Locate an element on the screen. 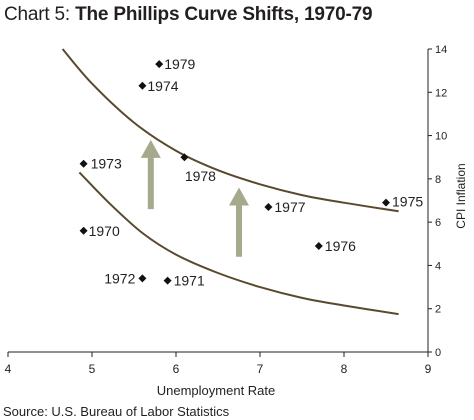 The width and height of the screenshot is (474, 420). chart-number: Chart 5 is located at coordinates (34, 14).